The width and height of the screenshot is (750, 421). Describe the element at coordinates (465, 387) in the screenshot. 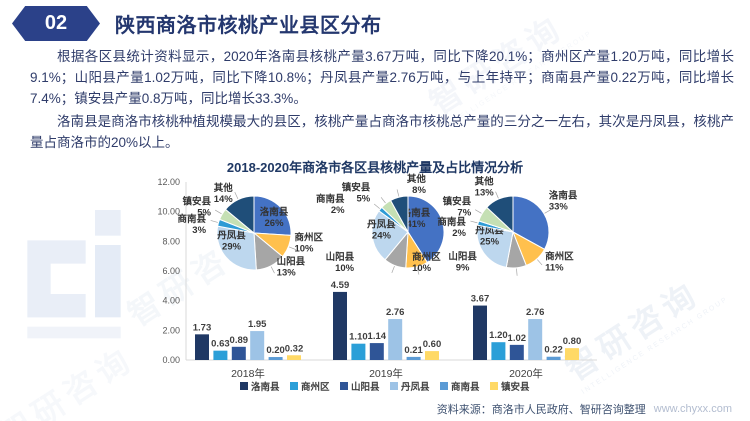

I see `legend-label: 商南县` at that location.